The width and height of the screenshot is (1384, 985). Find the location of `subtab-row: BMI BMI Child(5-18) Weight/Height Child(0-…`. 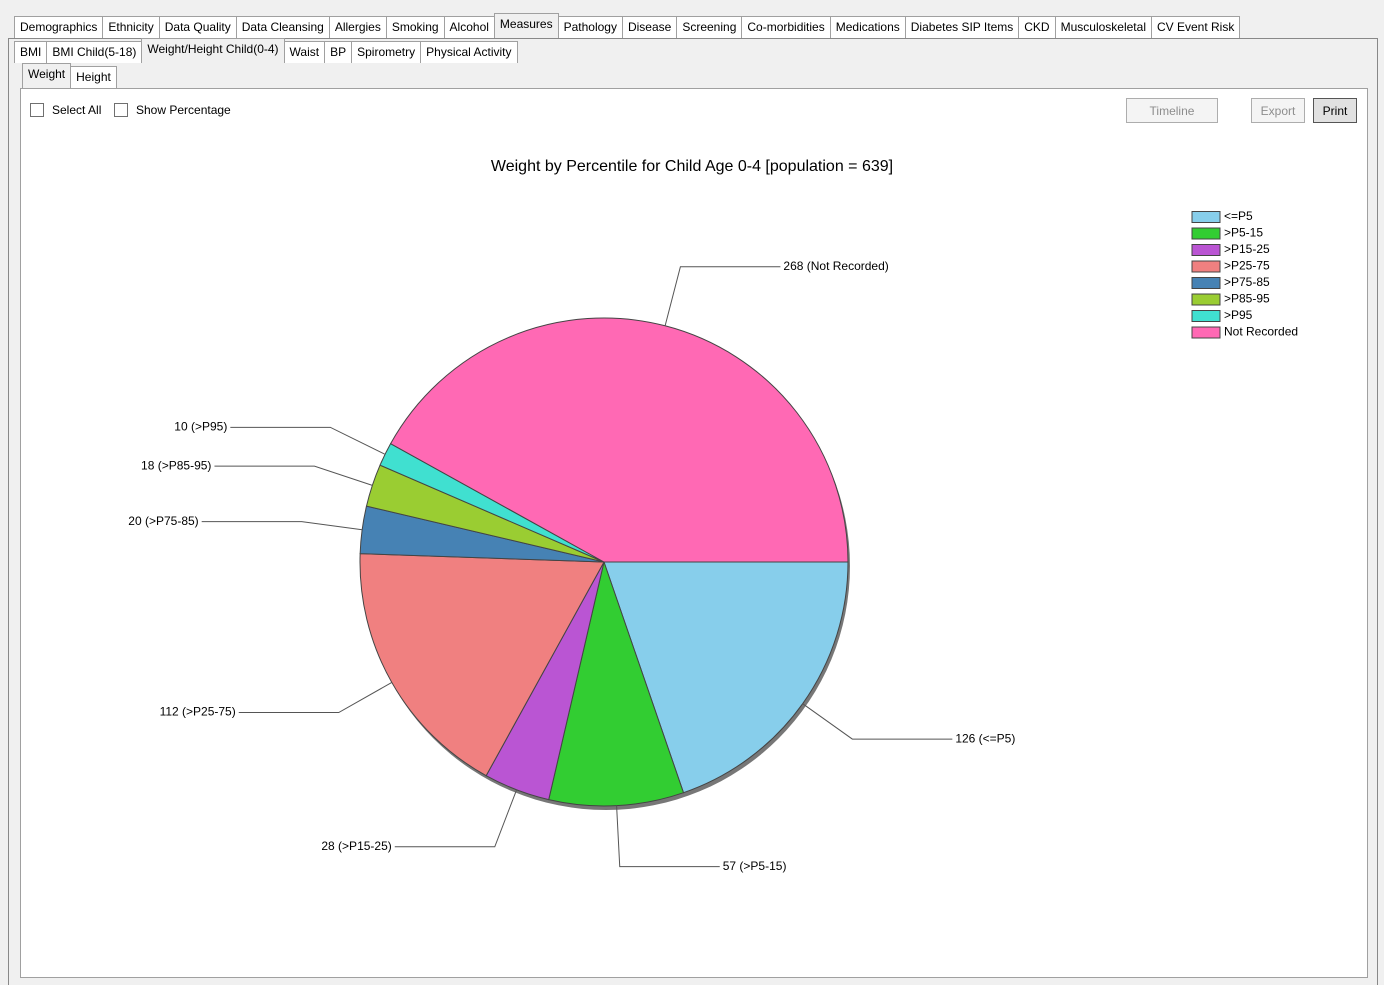

subtab-row: BMI BMI Child(5-18) Weight/Height Child(0-… is located at coordinates (266, 50).